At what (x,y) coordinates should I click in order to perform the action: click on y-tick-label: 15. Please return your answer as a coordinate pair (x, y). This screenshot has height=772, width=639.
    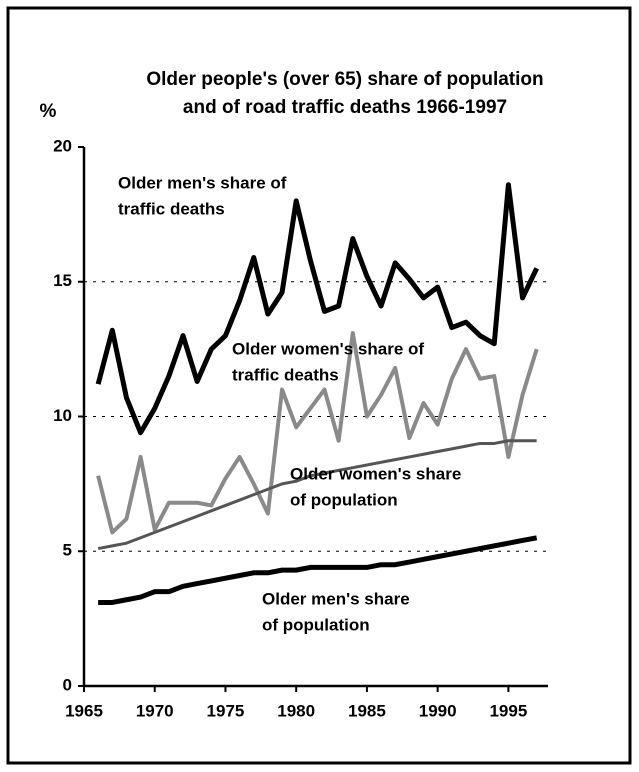
    Looking at the image, I should click on (62, 280).